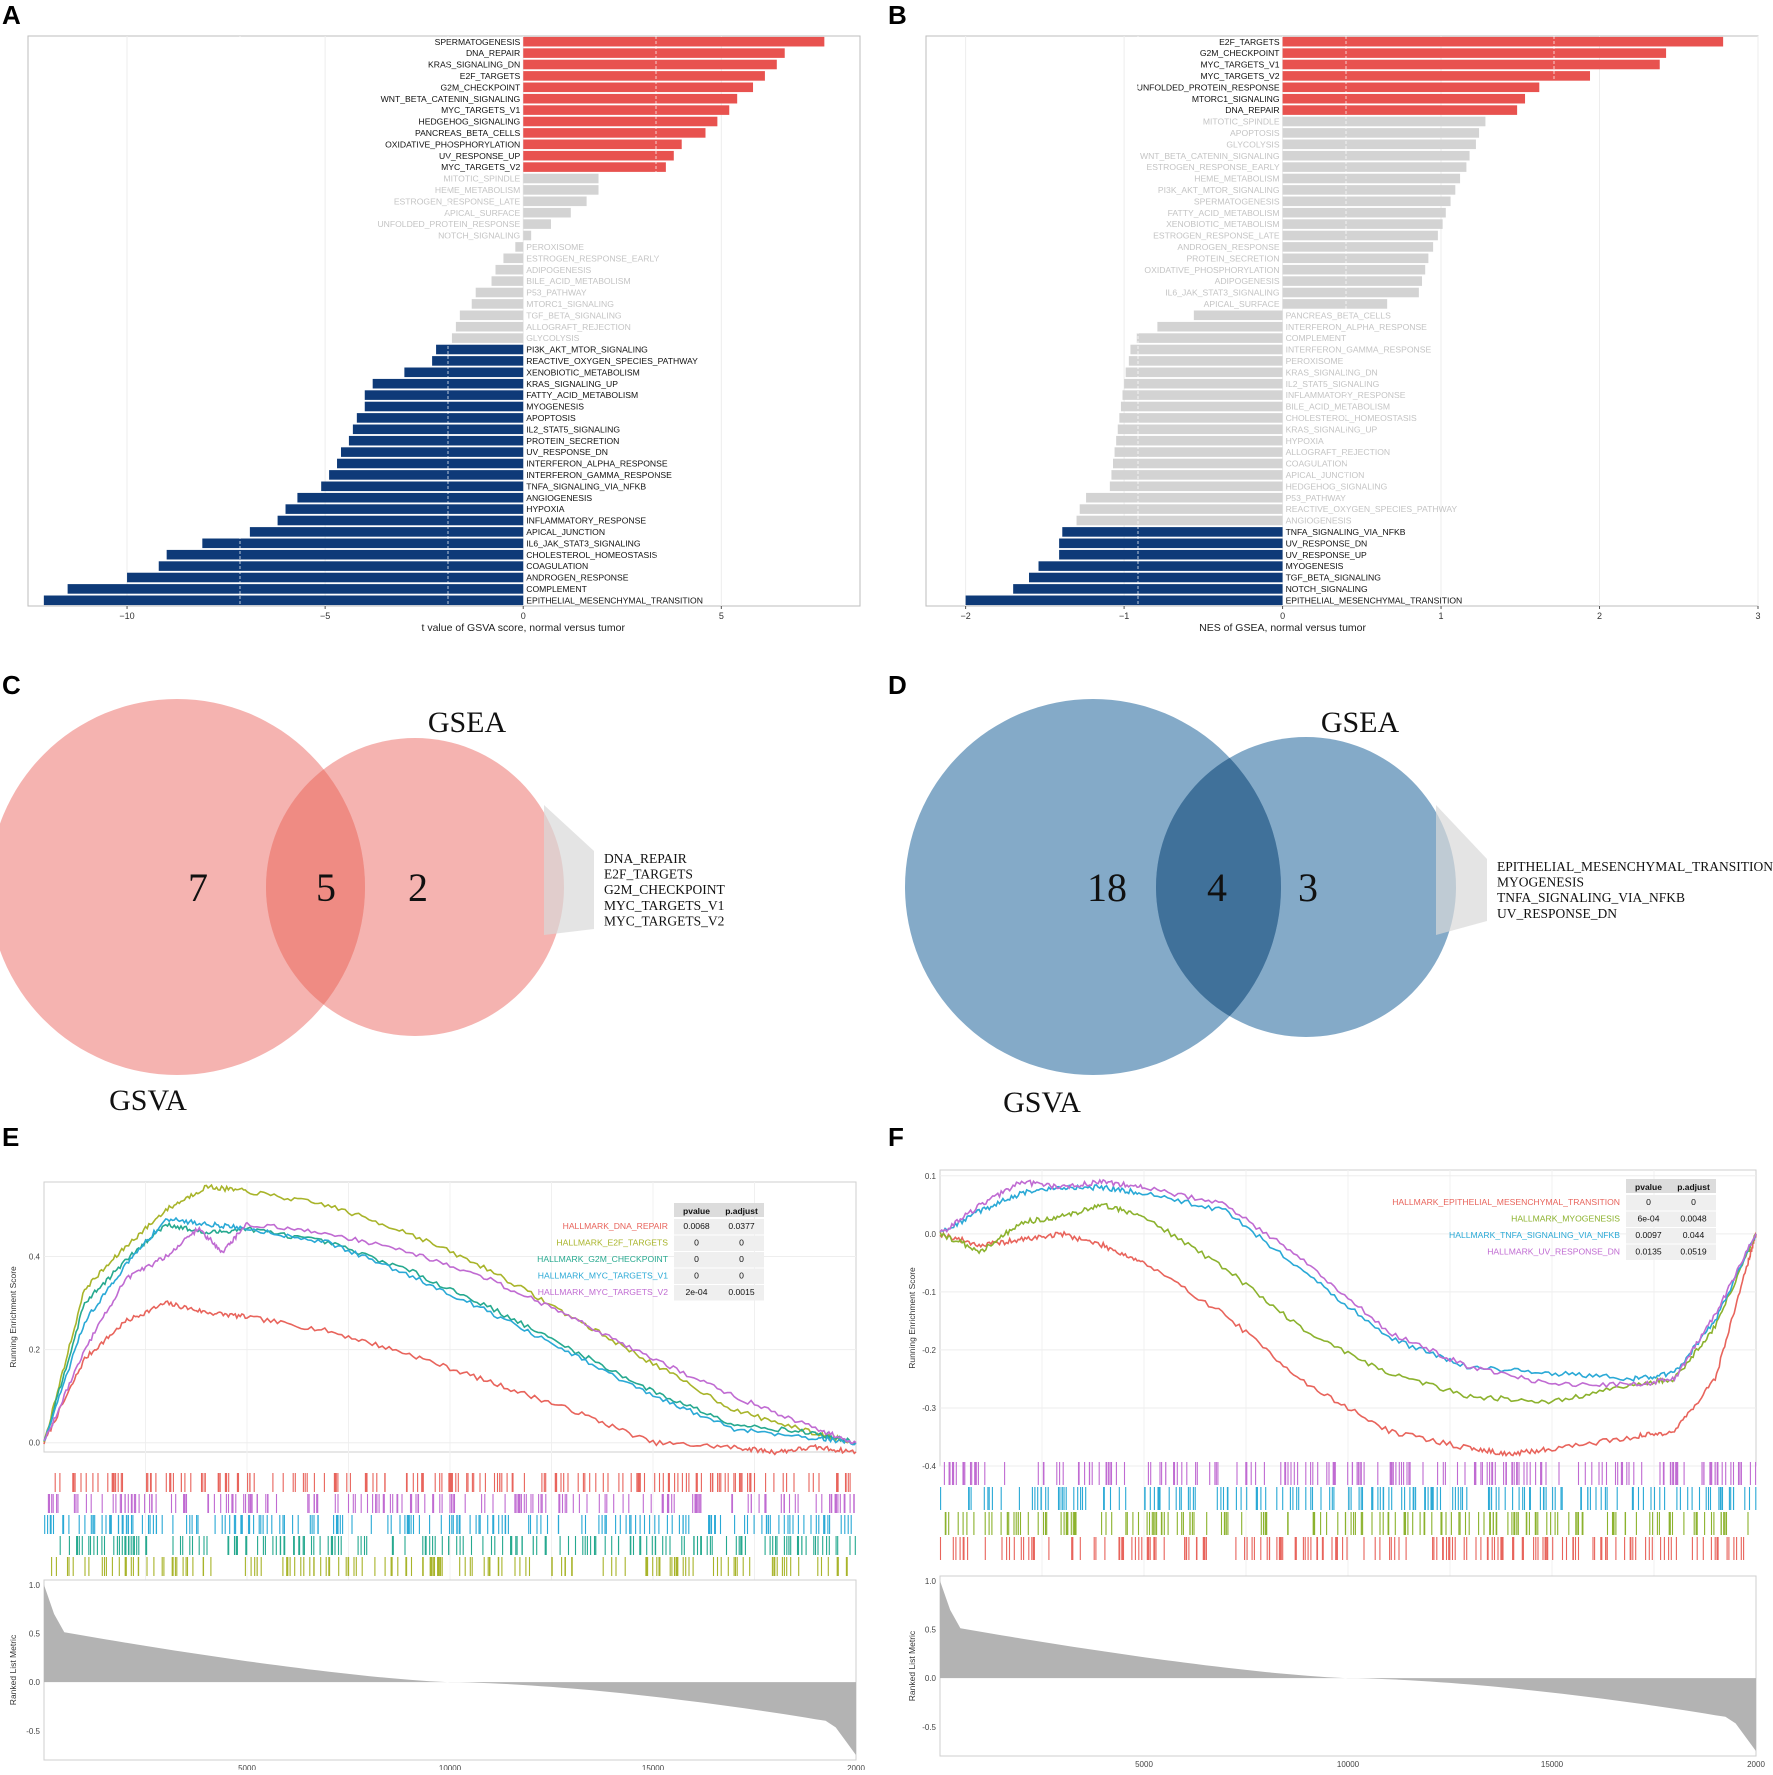 The width and height of the screenshot is (1773, 1775). What do you see at coordinates (1400, 110) in the screenshot?
I see `bar-dna-repair` at bounding box center [1400, 110].